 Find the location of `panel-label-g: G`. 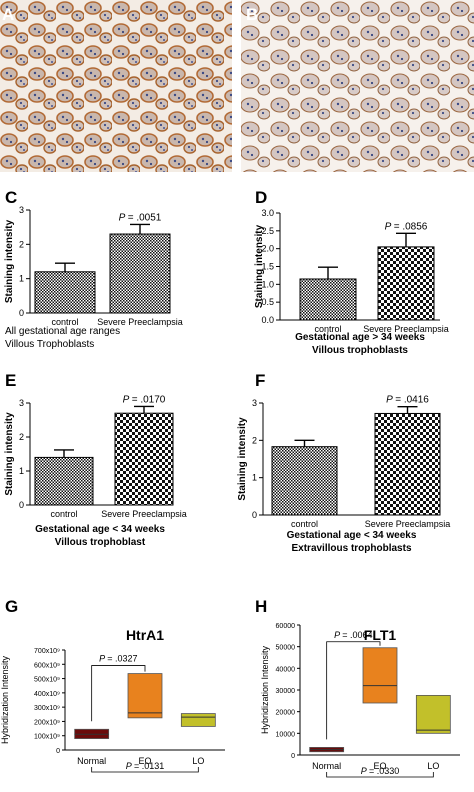

panel-label-g: G is located at coordinates (11, 606).